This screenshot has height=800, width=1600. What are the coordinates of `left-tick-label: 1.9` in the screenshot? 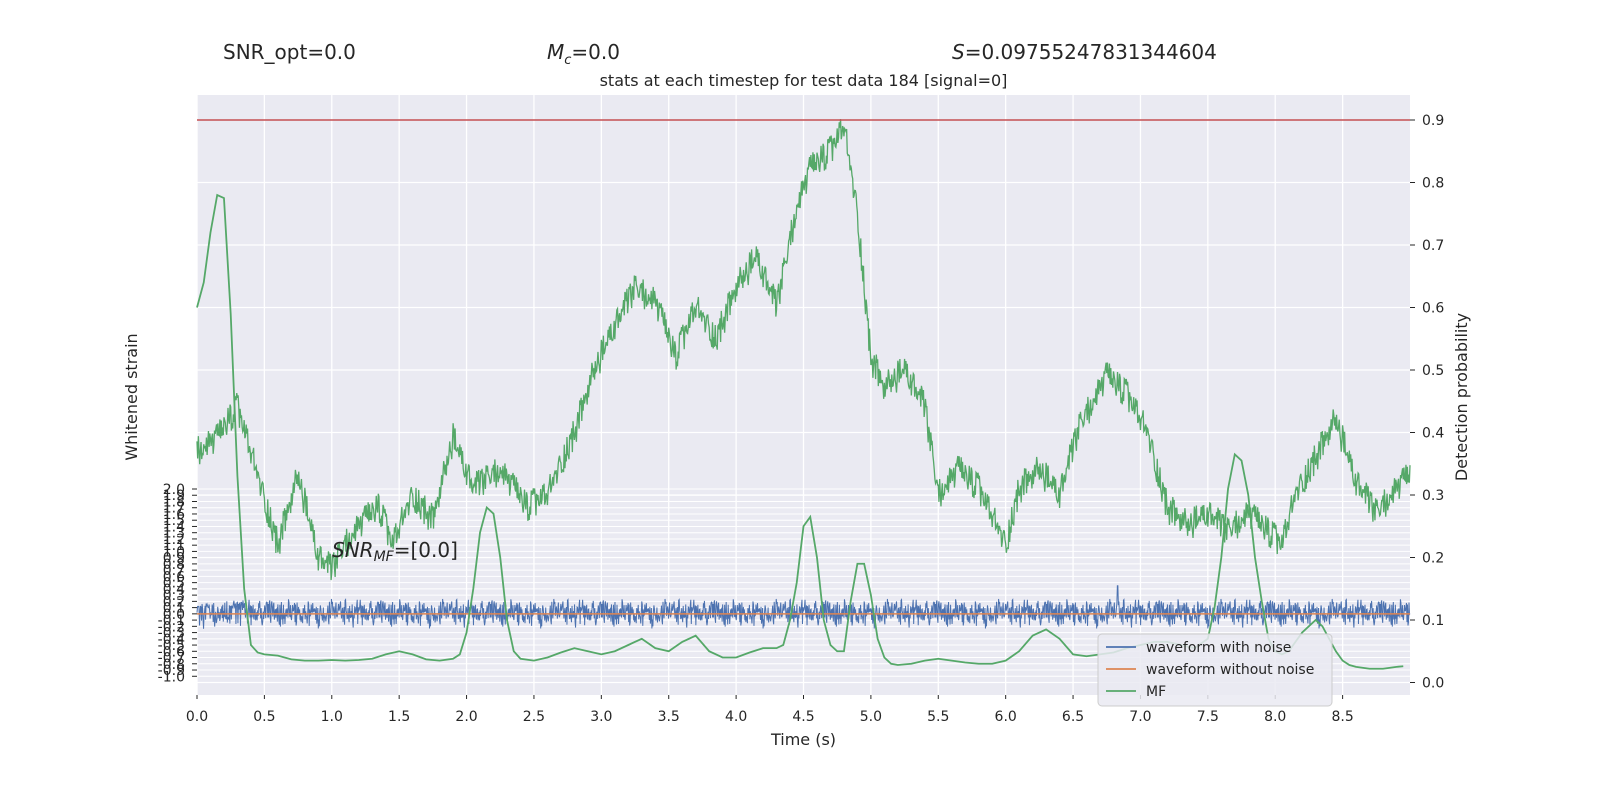 It's located at (174, 496).